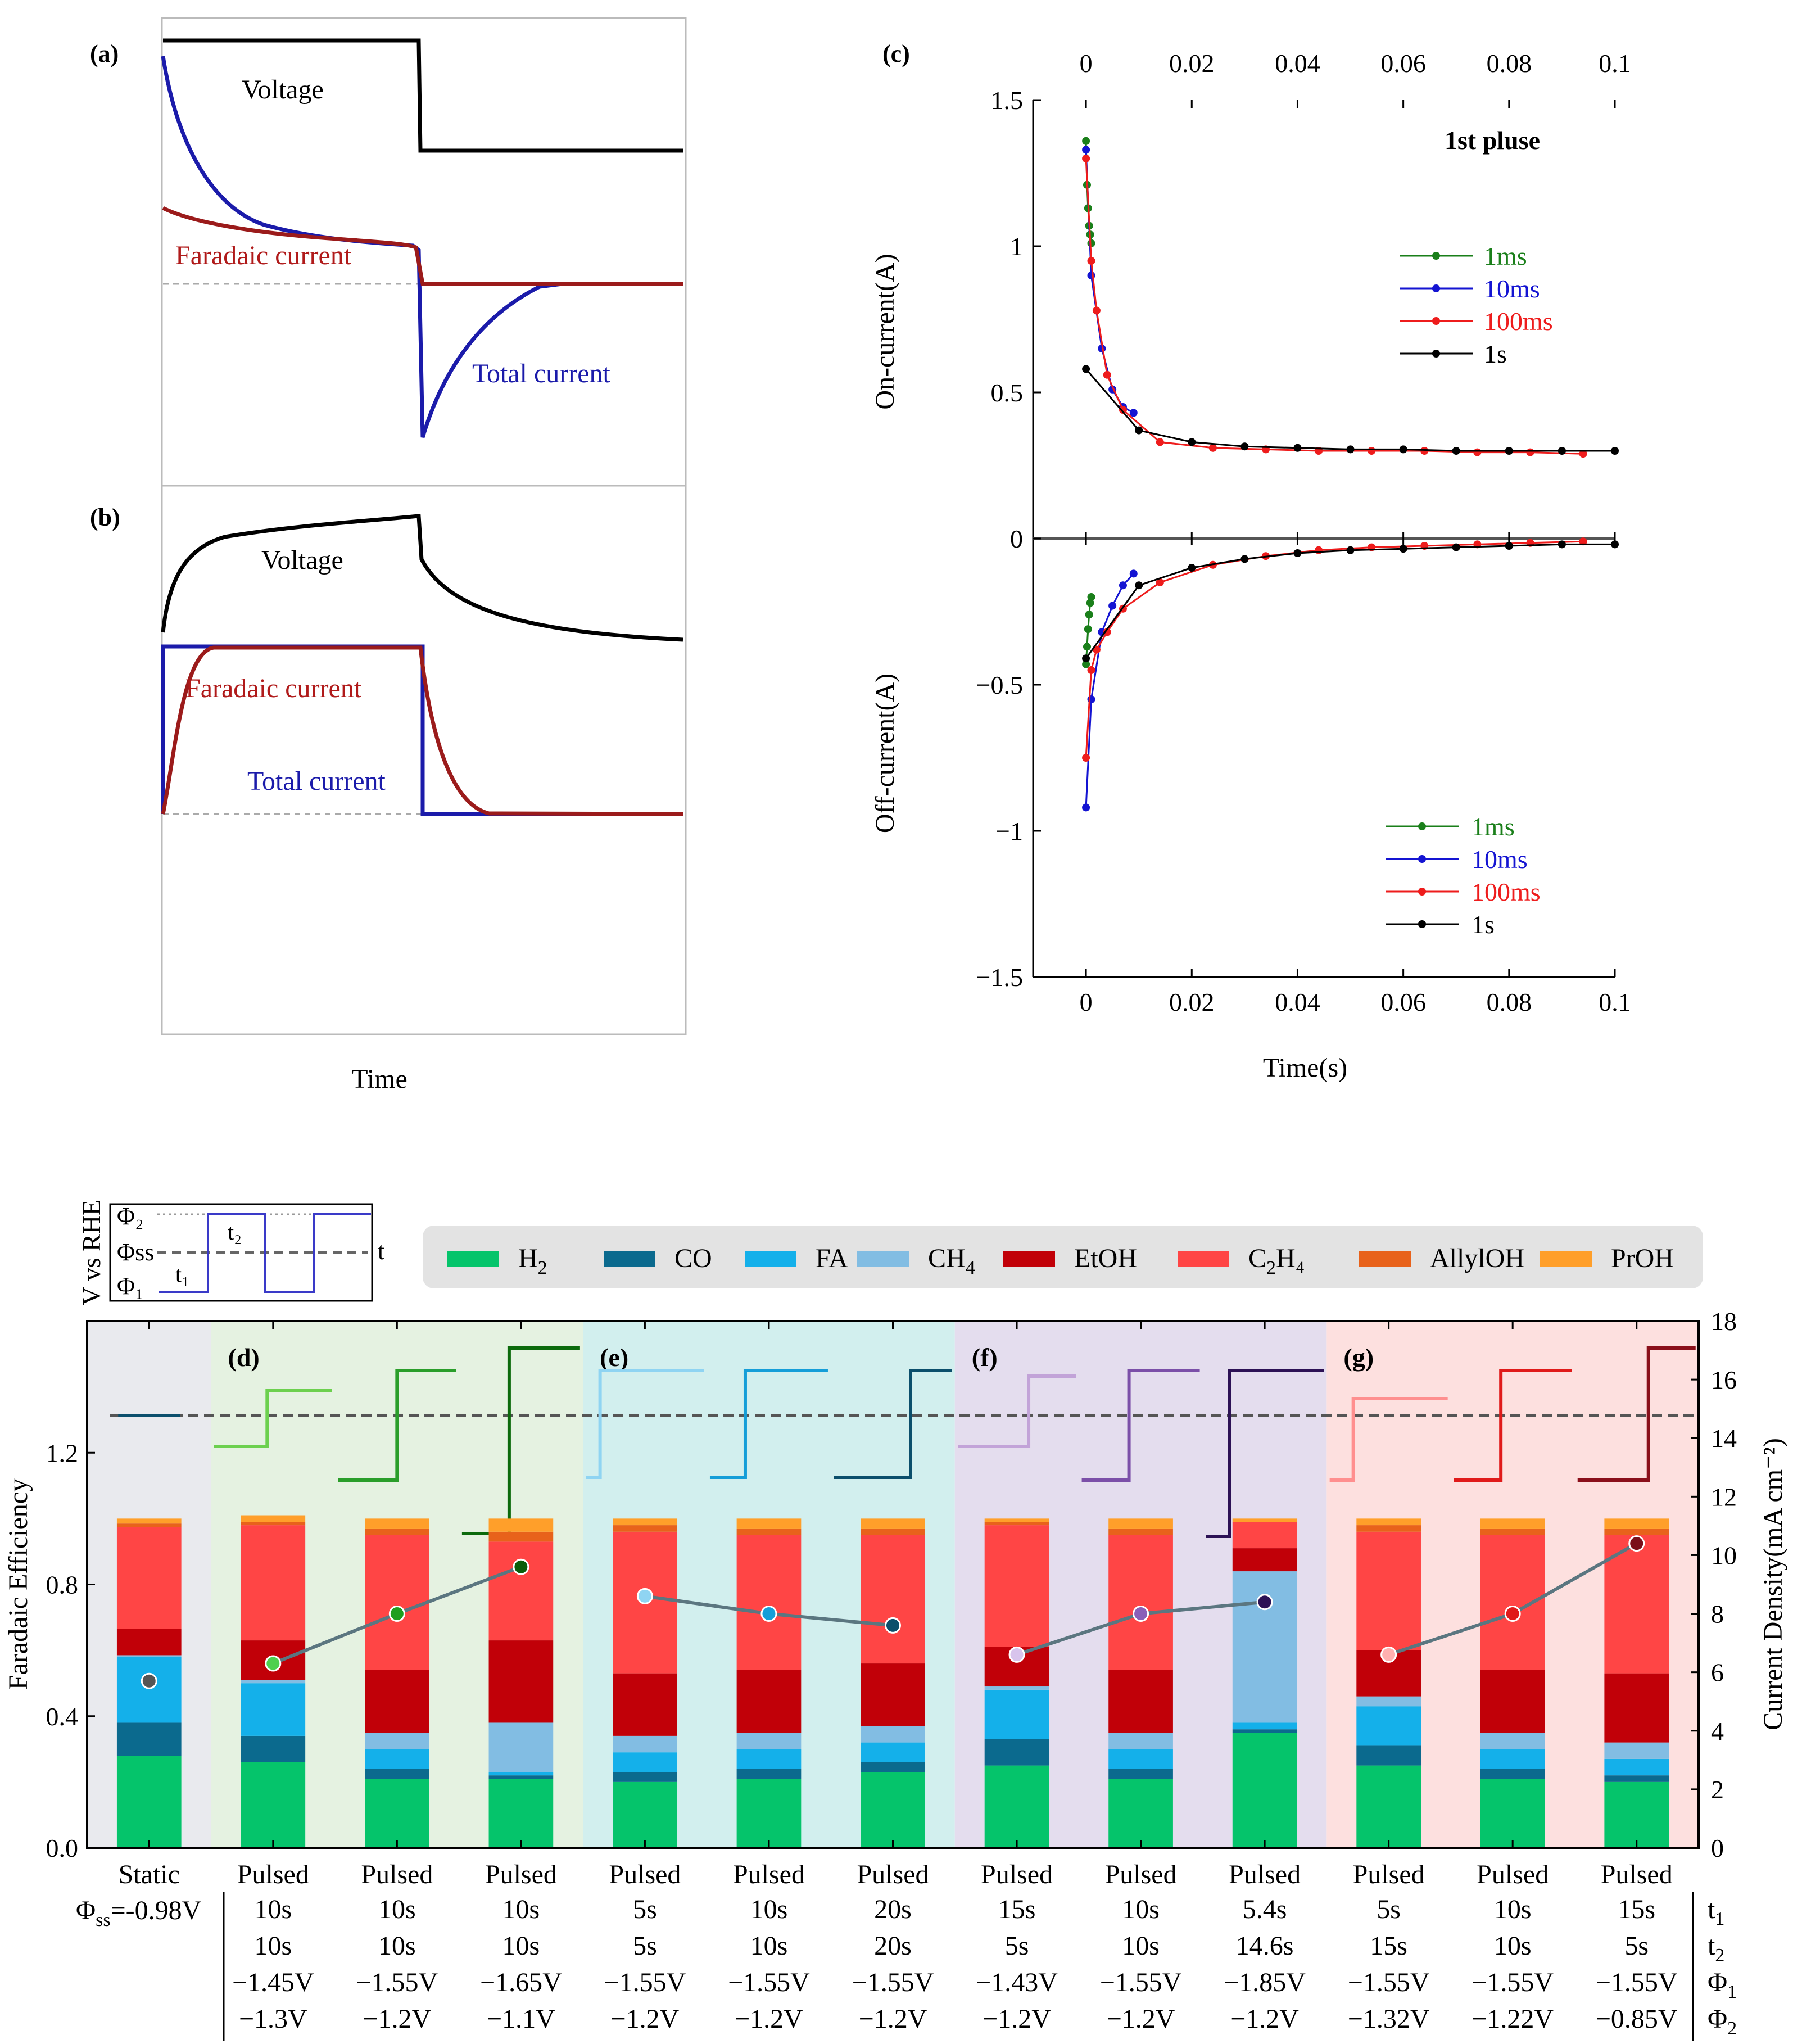 The height and width of the screenshot is (2044, 1802). What do you see at coordinates (1436, 321) in the screenshot?
I see `c-legend-marker-100ms` at bounding box center [1436, 321].